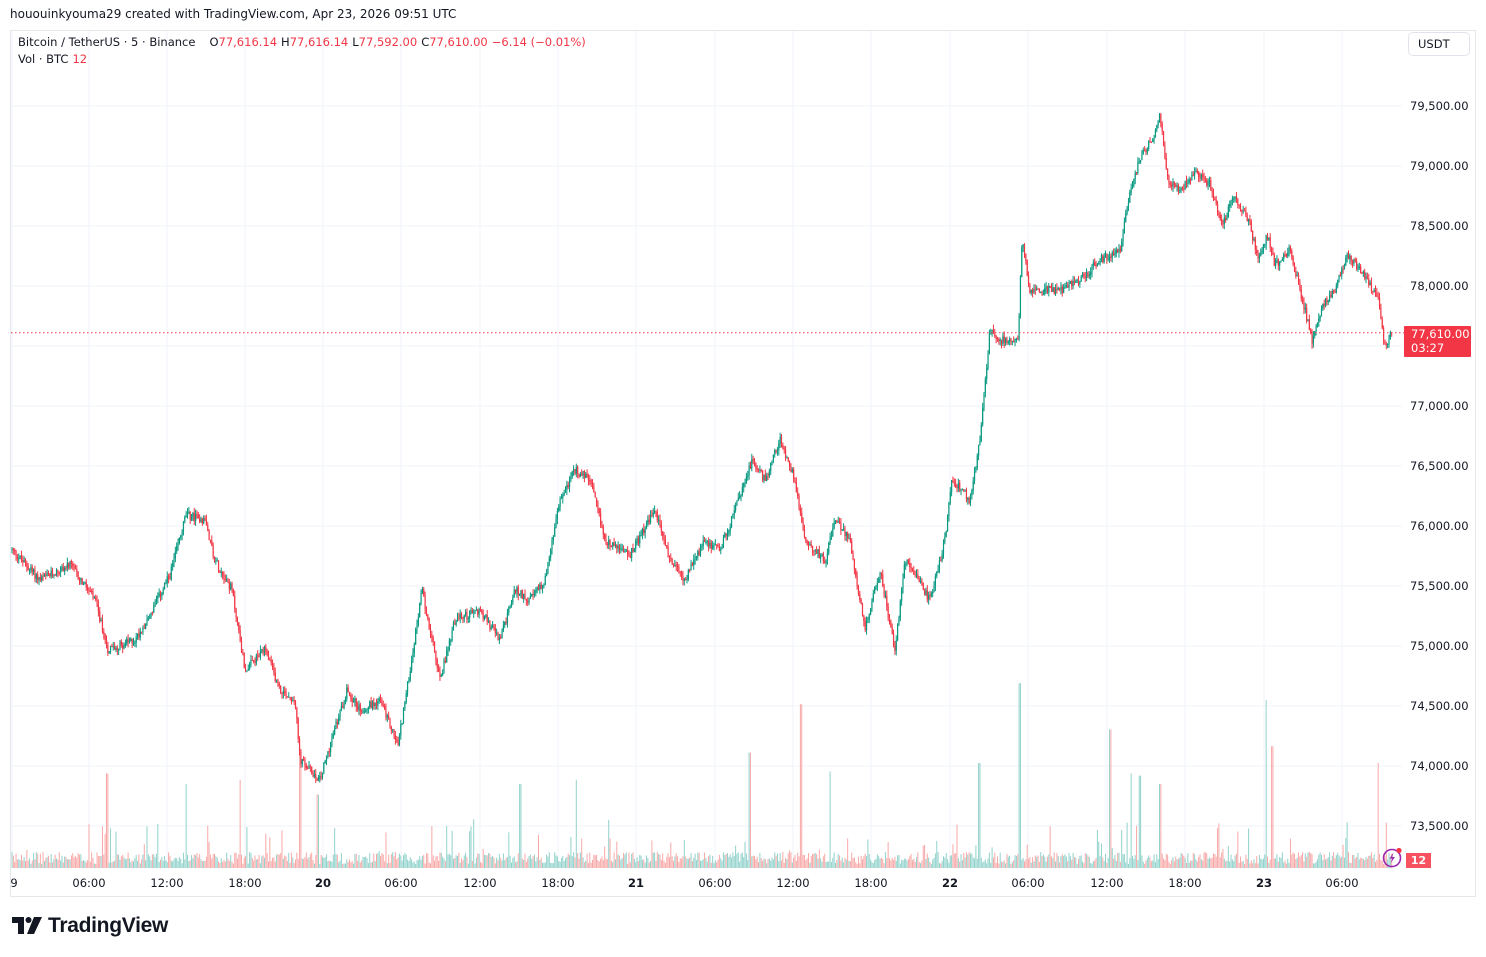  Describe the element at coordinates (43, 59) in the screenshot. I see `volume-label: Vol · BTC` at that location.